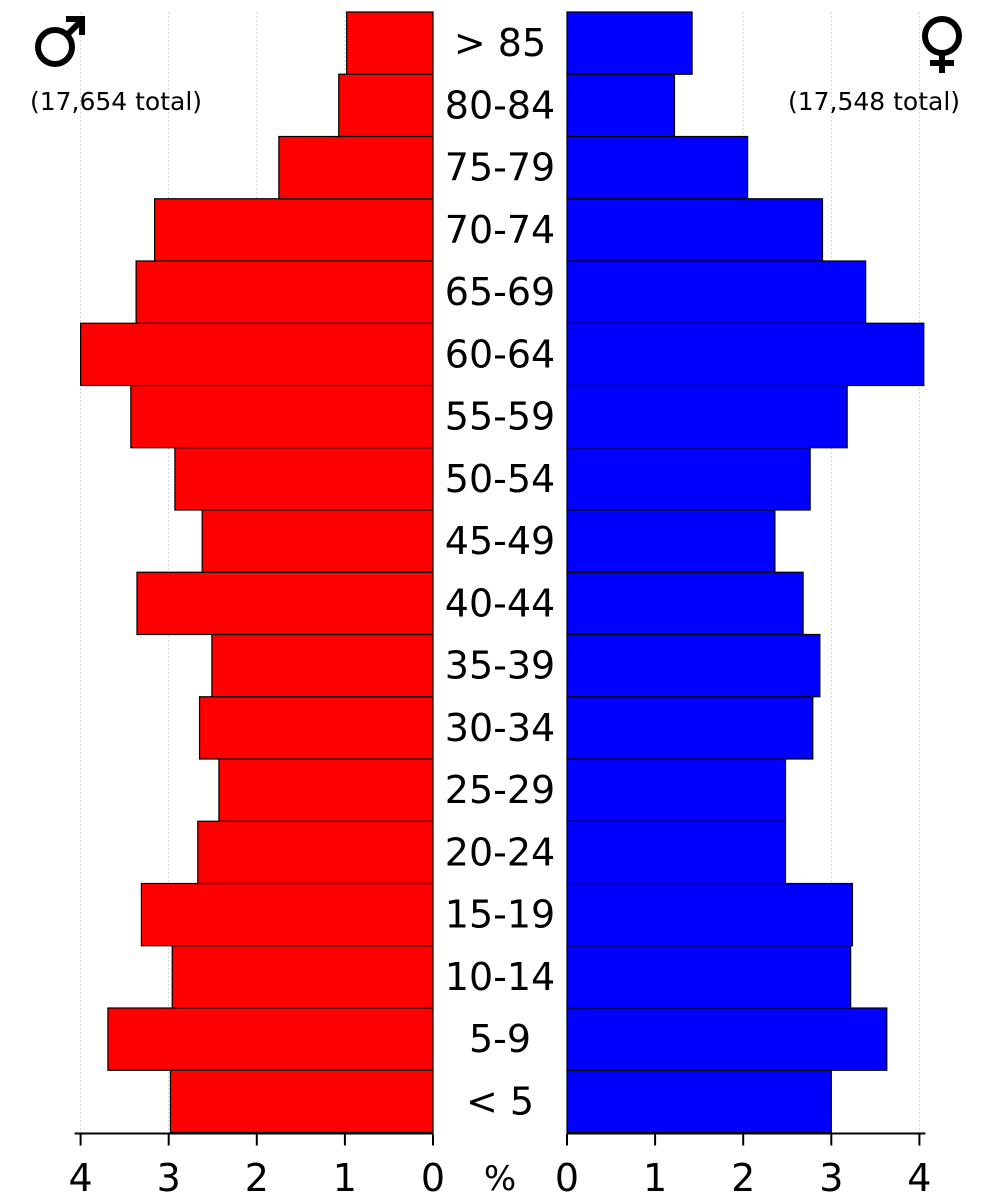 The height and width of the screenshot is (1200, 1000). I want to click on age-group-label: 45-49, so click(500, 541).